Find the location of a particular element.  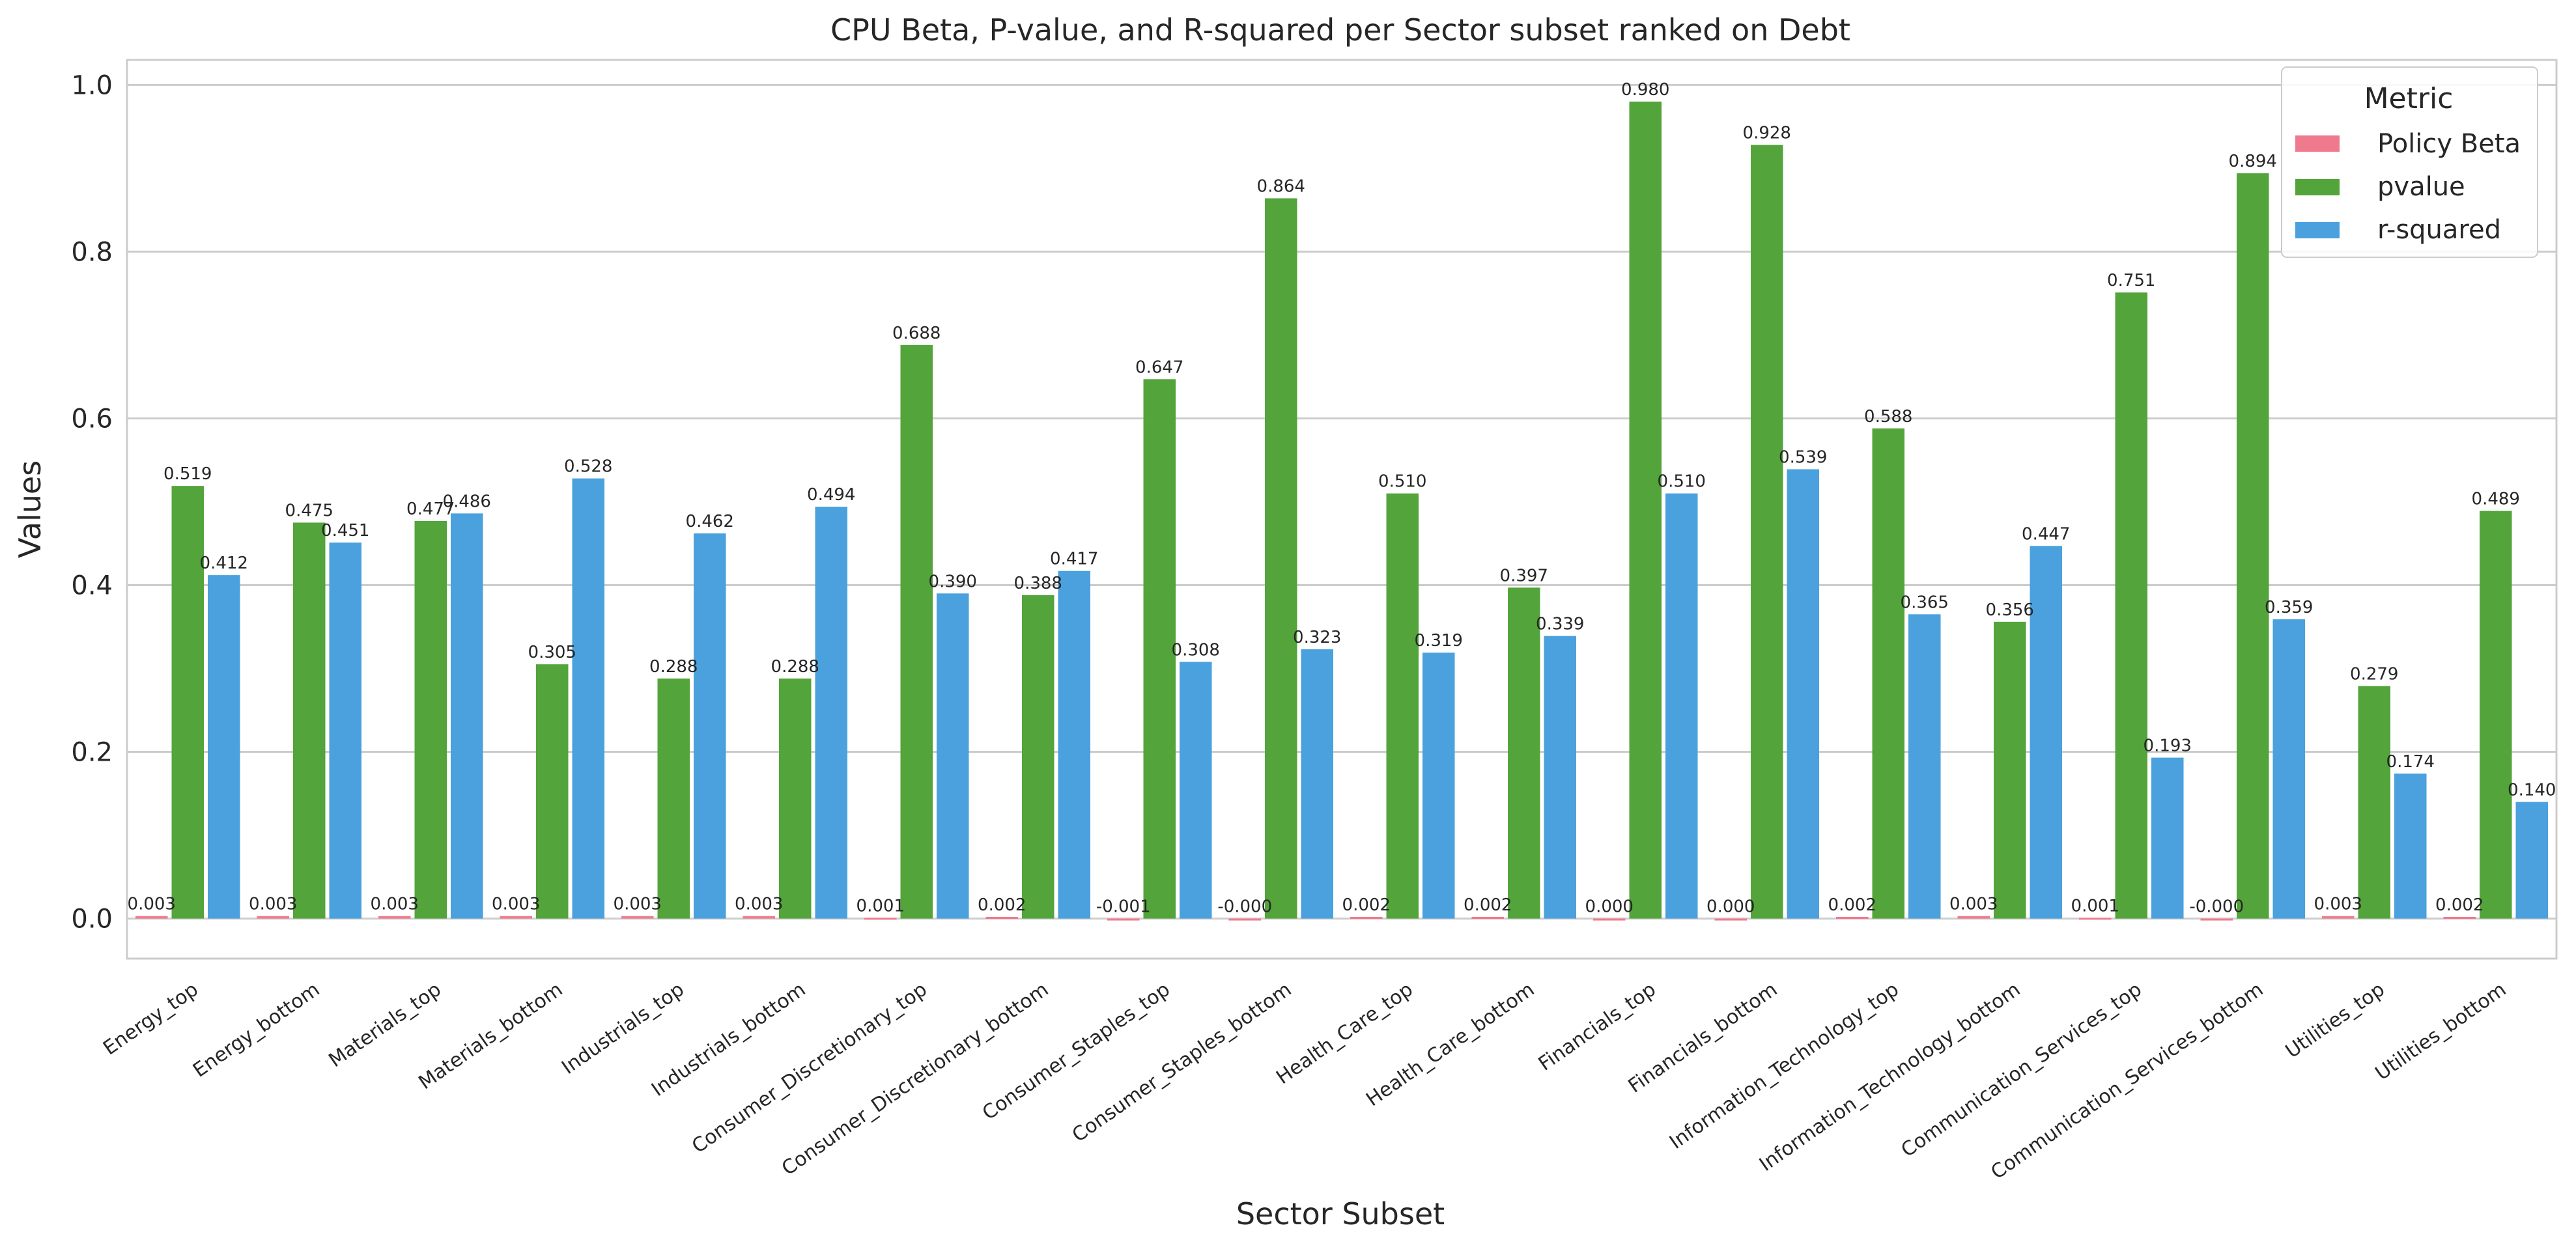

value-label-policy-beta-health-care-bottom: 0.002 is located at coordinates (1488, 905).